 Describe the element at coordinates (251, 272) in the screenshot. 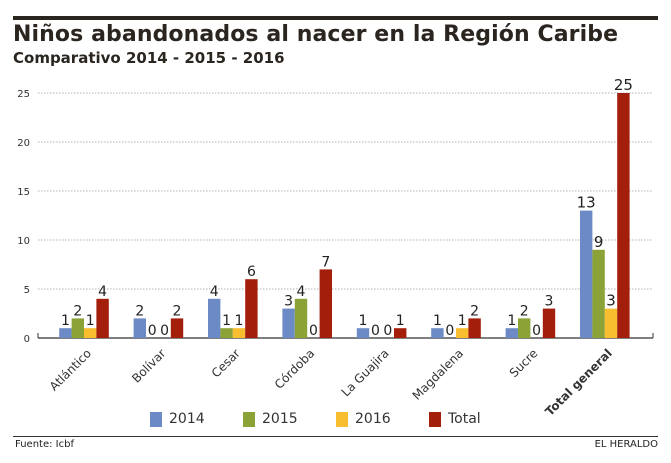

I see `data-label: 6` at that location.